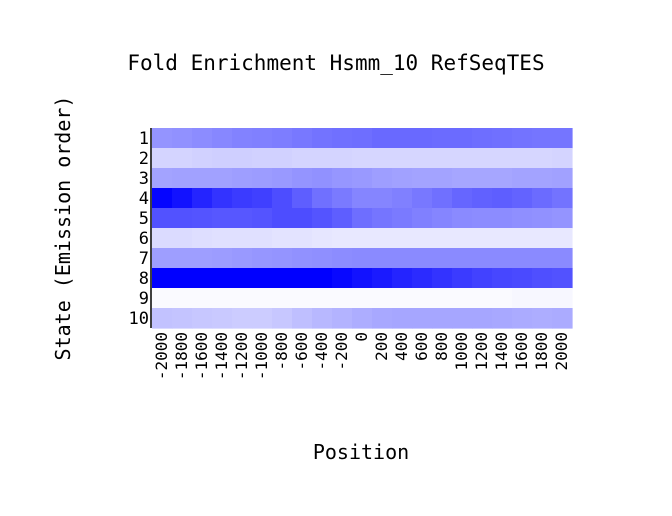 The height and width of the screenshot is (516, 672). Describe the element at coordinates (281, 351) in the screenshot. I see `x-tick-label: -800` at that location.